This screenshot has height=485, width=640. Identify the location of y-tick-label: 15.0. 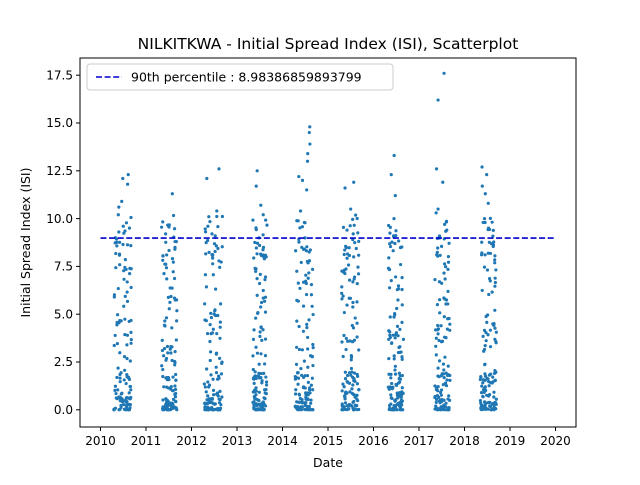
(59, 123).